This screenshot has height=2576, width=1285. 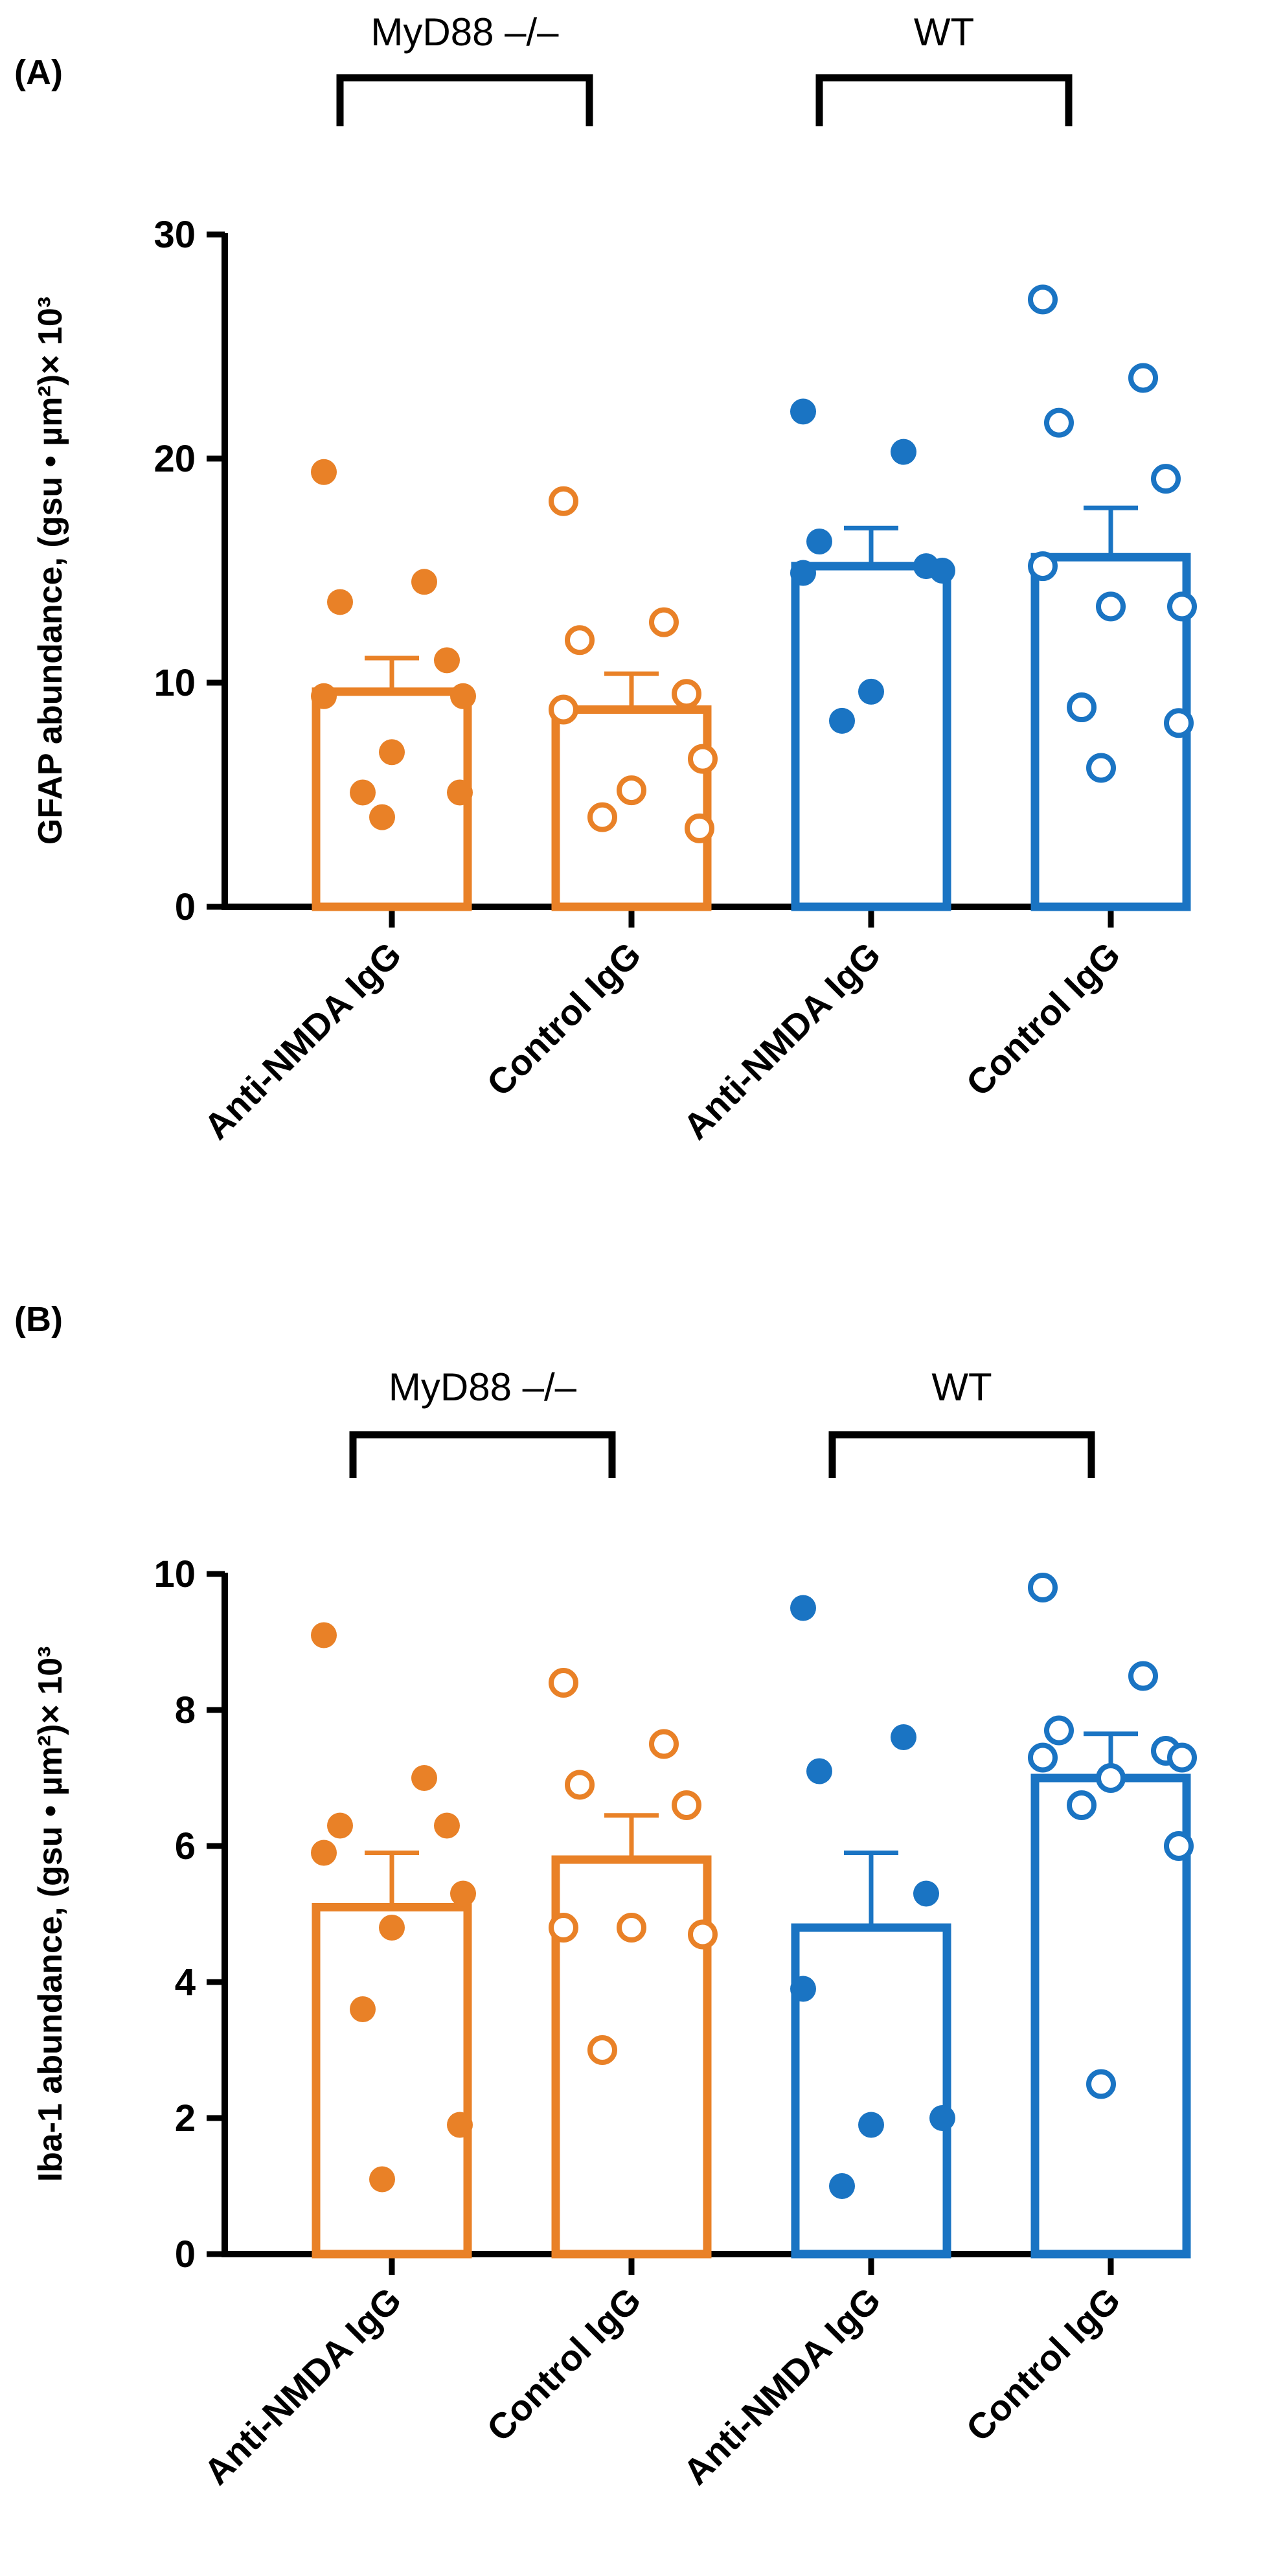 I want to click on panel-label: (B), so click(x=38, y=1319).